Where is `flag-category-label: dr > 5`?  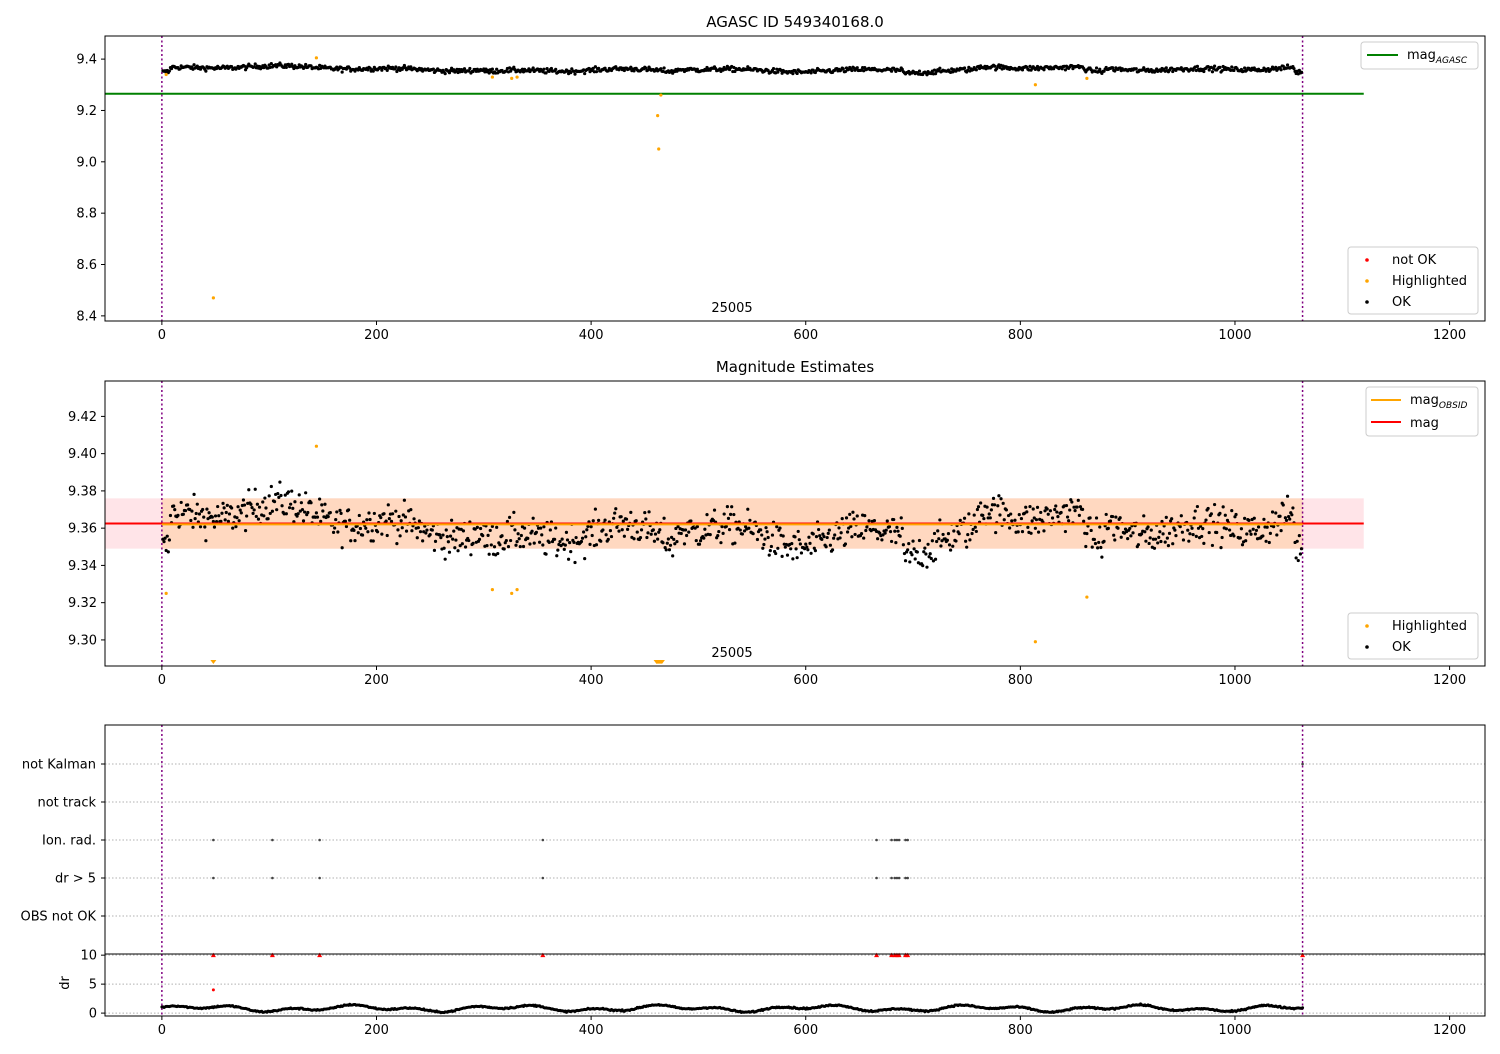
flag-category-label: dr > 5 is located at coordinates (75, 879).